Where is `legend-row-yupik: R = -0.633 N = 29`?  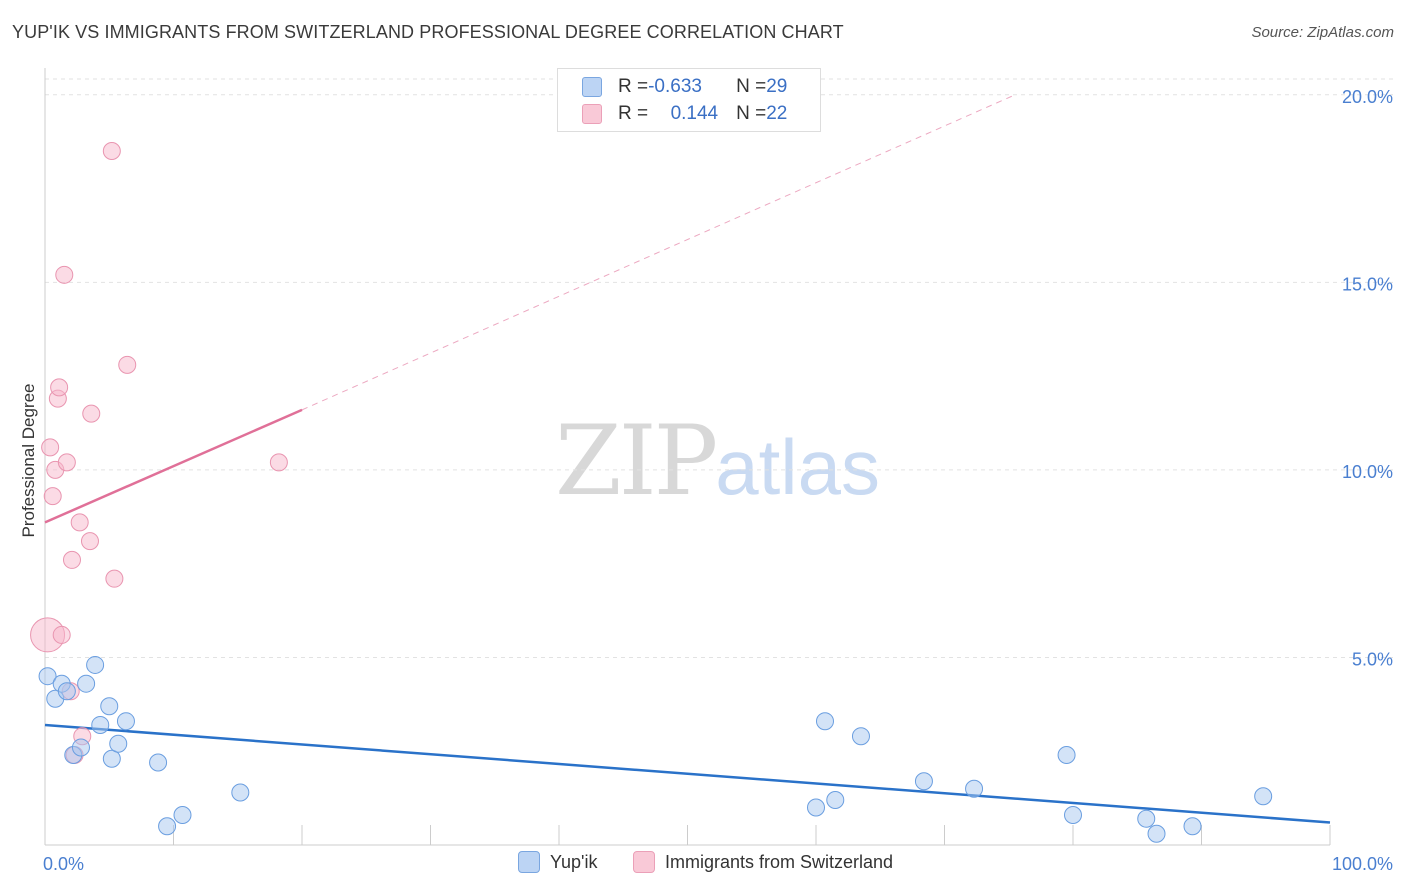 legend-row-yupik: R = -0.633 N = 29 is located at coordinates (684, 87).